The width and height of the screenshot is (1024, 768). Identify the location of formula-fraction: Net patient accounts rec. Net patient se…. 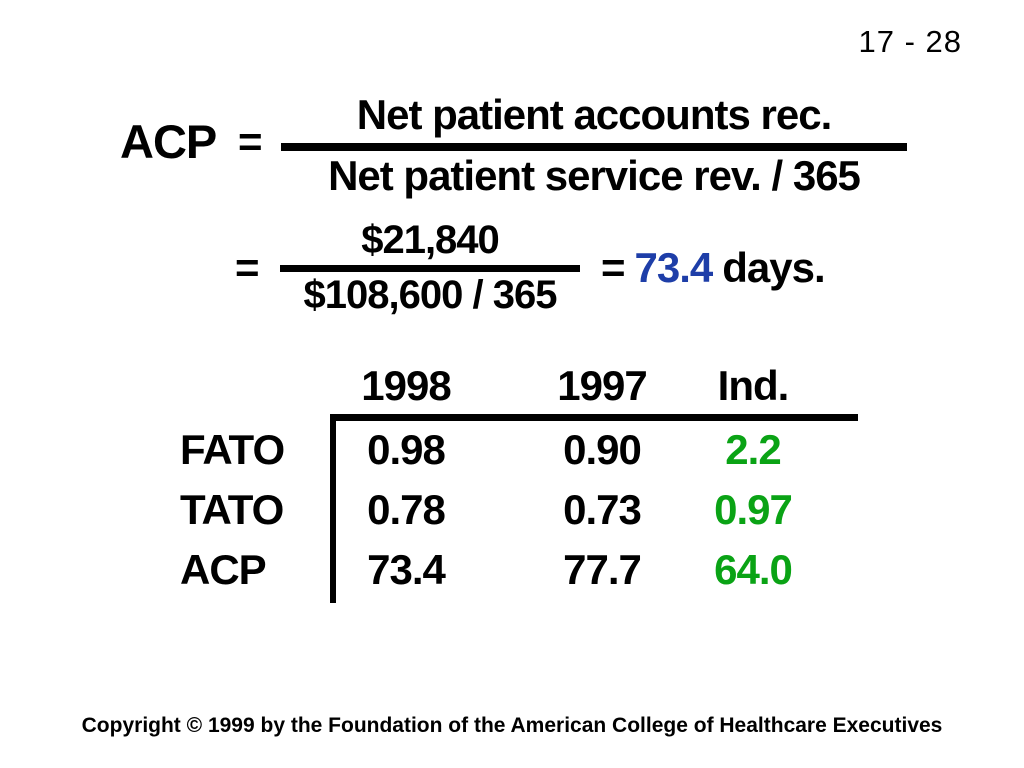
(594, 145).